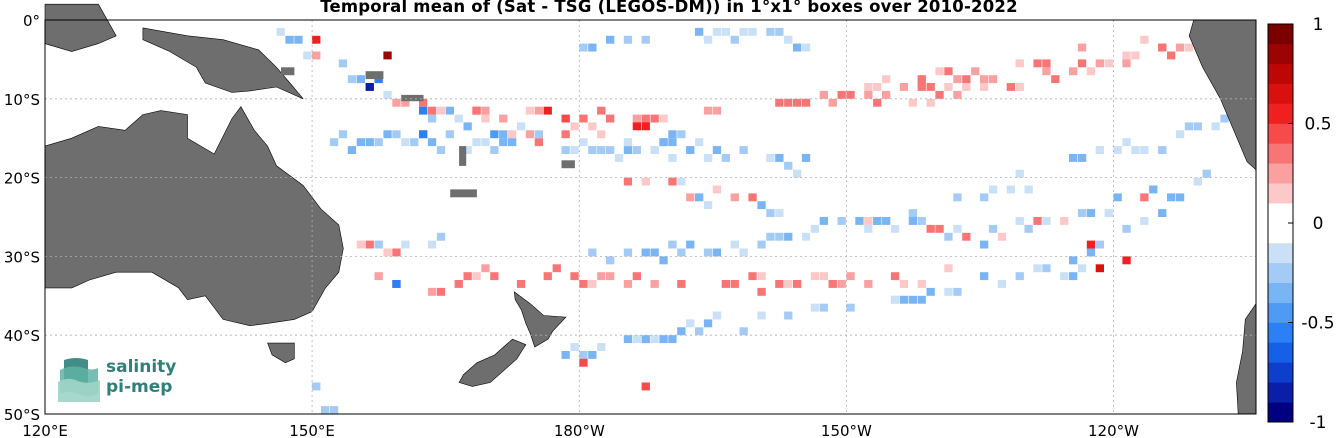  I want to click on colorbar-label: 0, so click(1318, 224).